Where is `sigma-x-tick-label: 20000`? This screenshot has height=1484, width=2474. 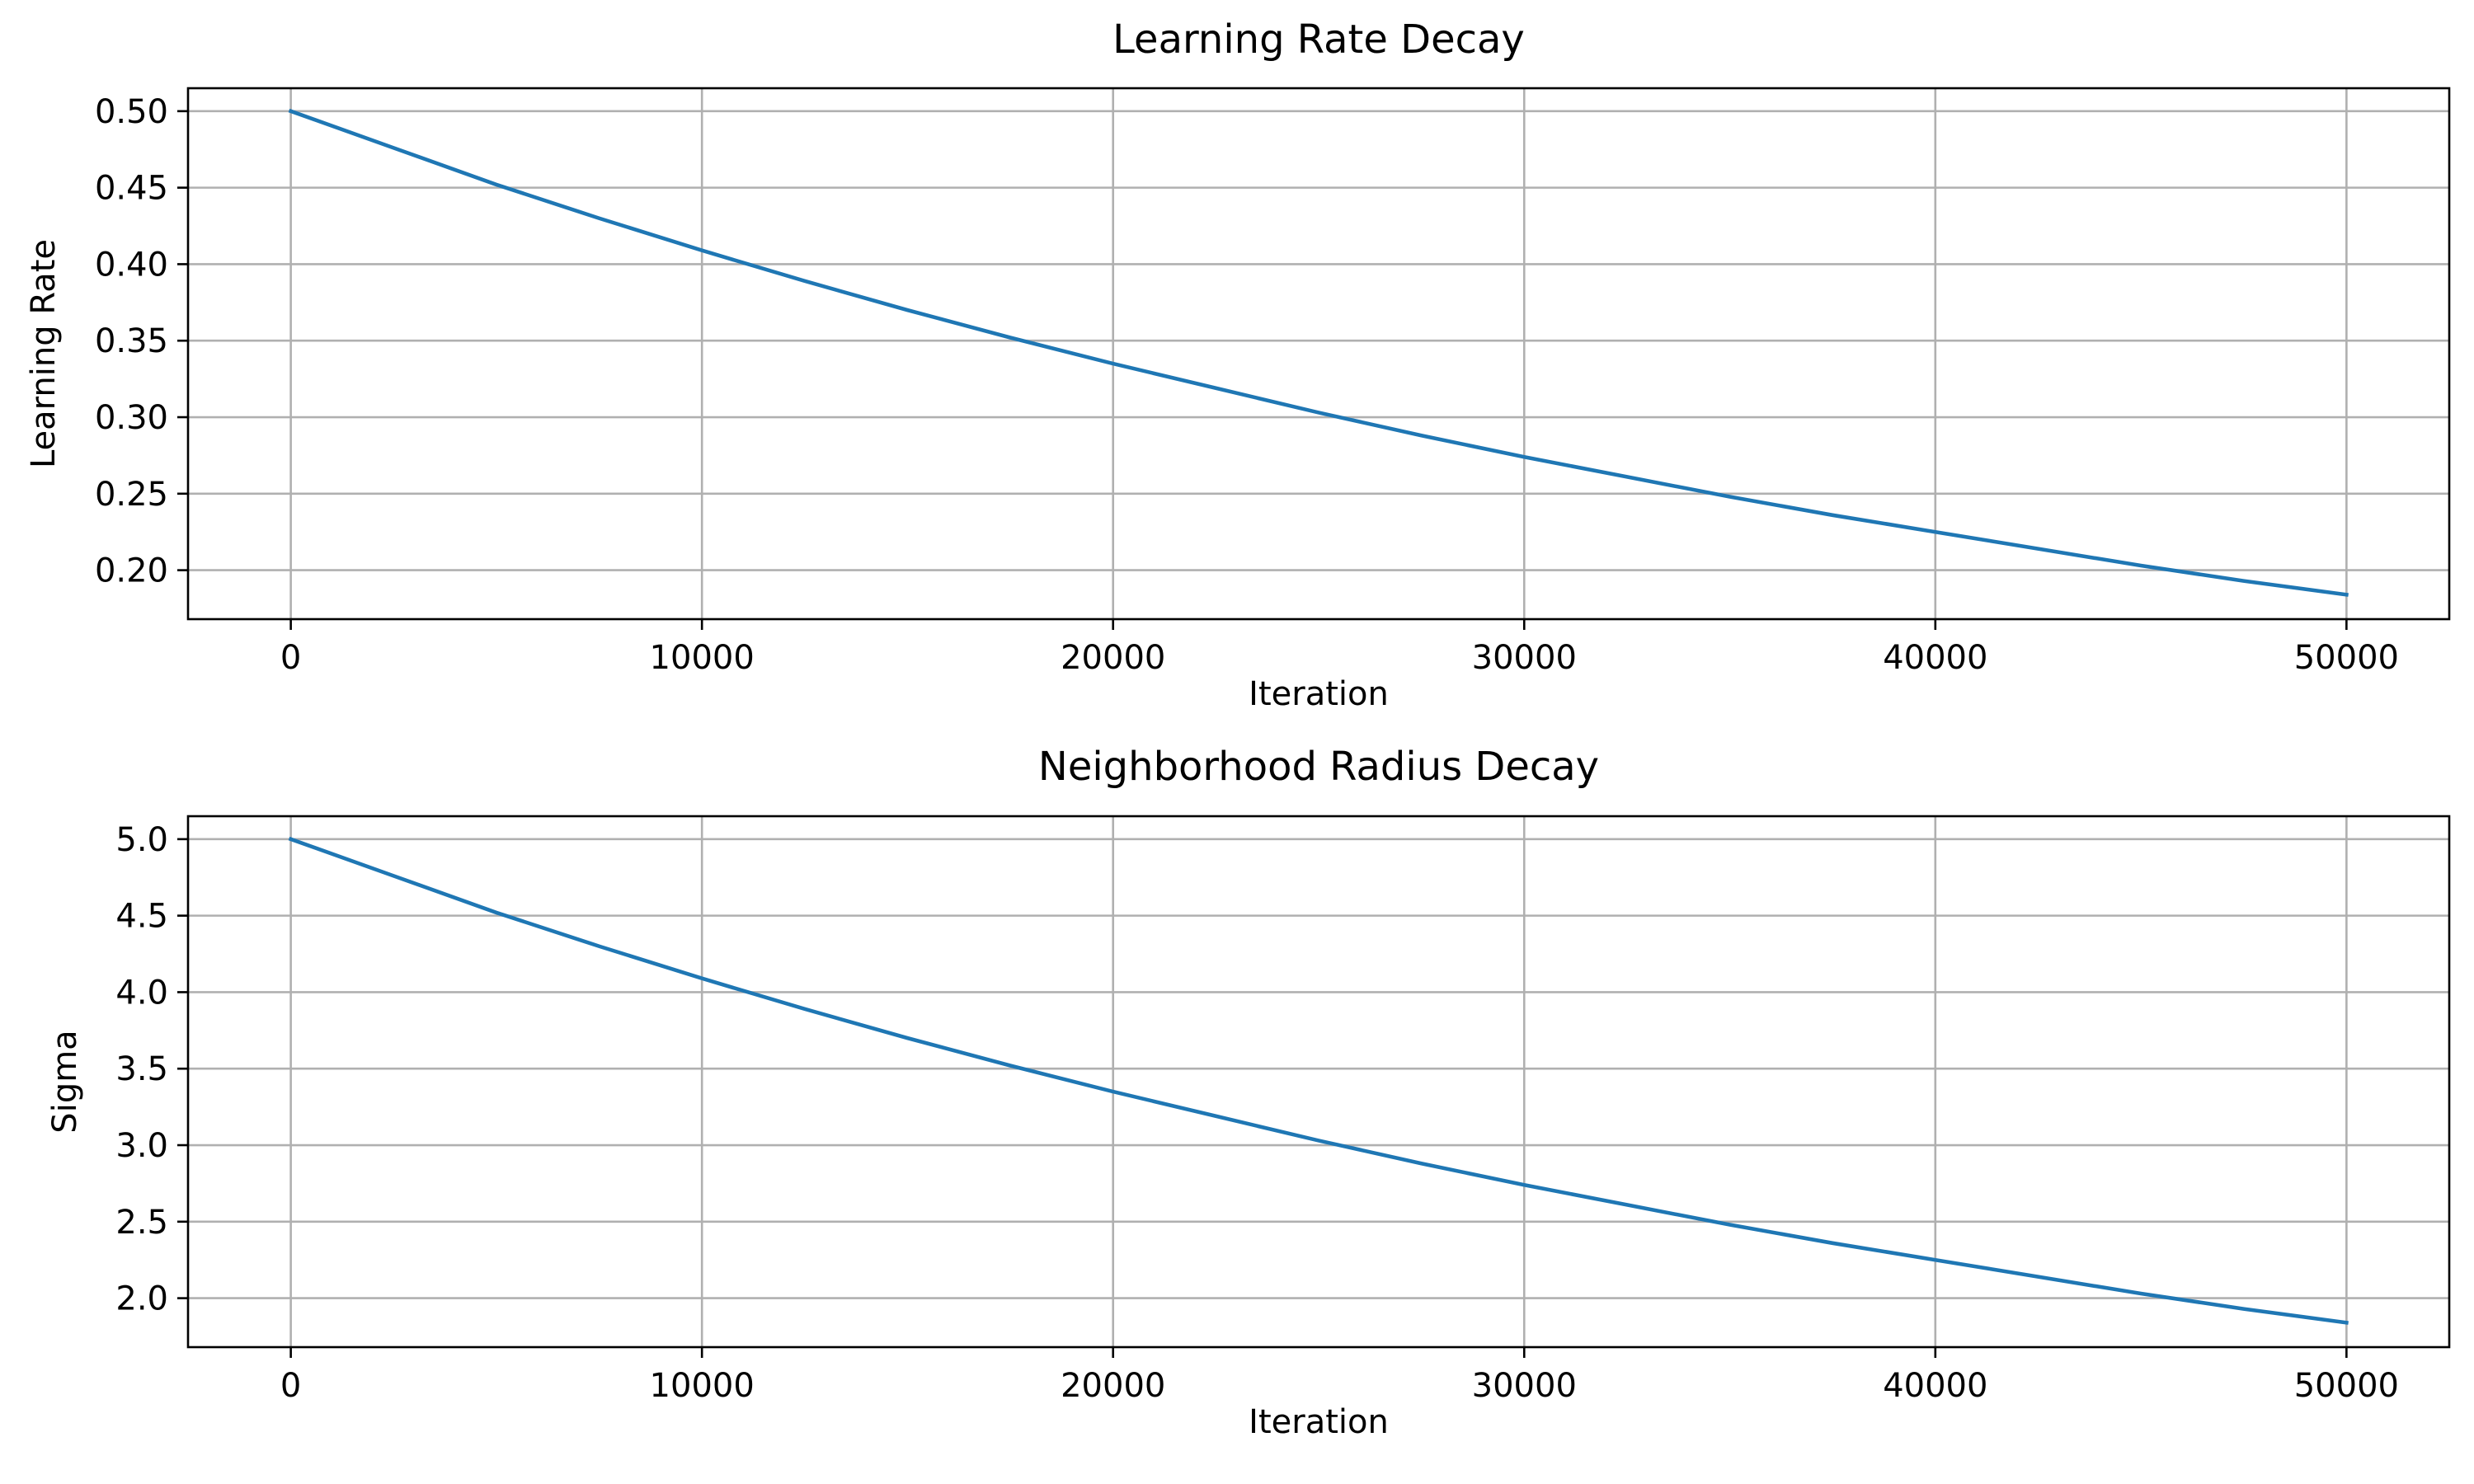 sigma-x-tick-label: 20000 is located at coordinates (1113, 1386).